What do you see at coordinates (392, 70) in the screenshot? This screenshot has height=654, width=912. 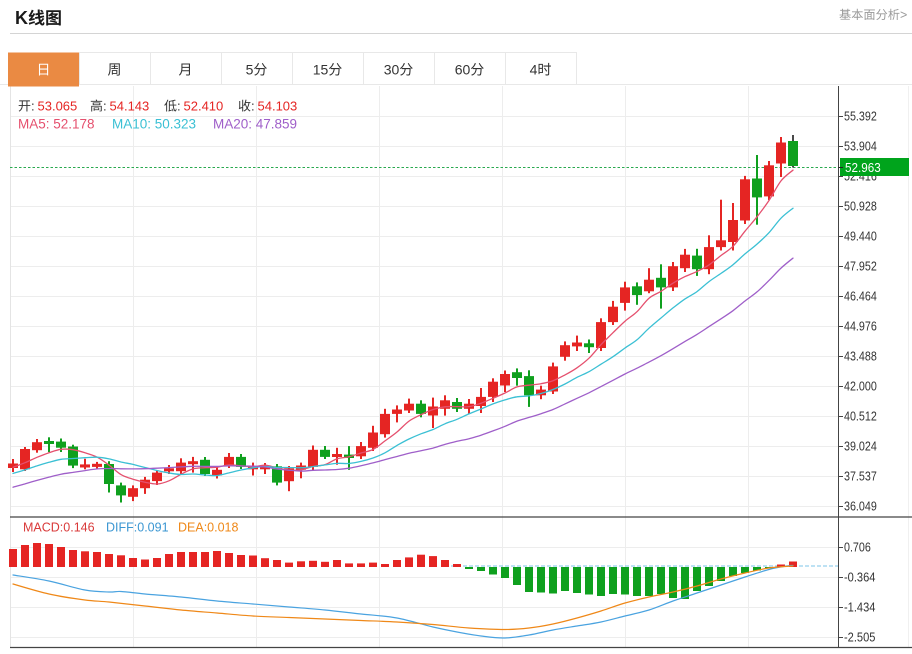 I see `svg-text: 30` at bounding box center [392, 70].